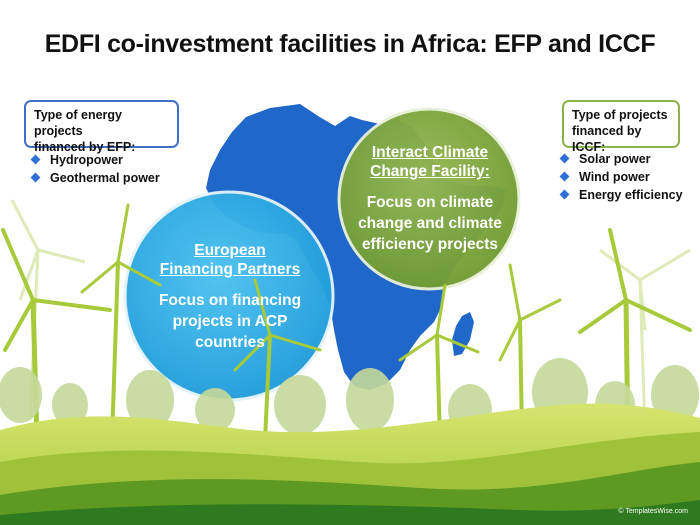  I want to click on list-item-label: Hydropower, so click(86, 160).